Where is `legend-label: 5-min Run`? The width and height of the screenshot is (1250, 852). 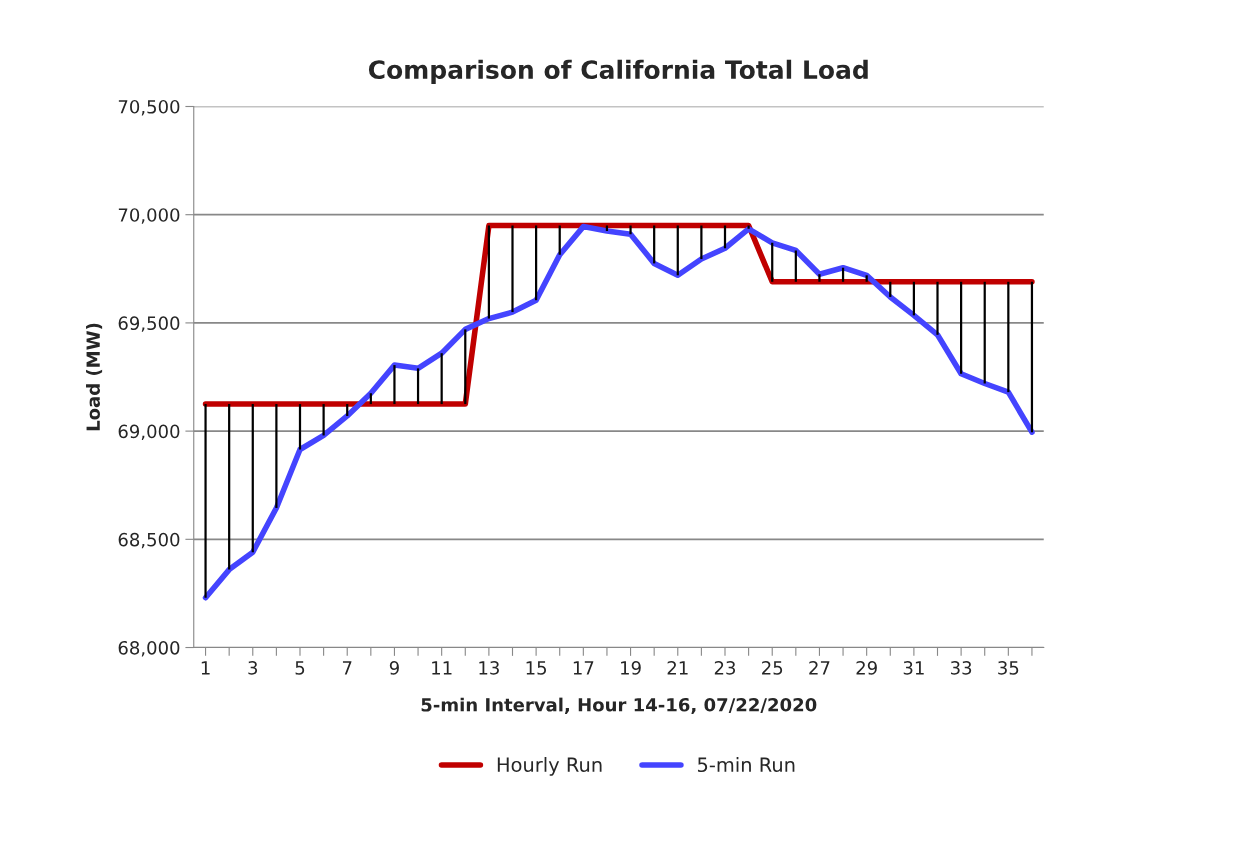 legend-label: 5-min Run is located at coordinates (746, 764).